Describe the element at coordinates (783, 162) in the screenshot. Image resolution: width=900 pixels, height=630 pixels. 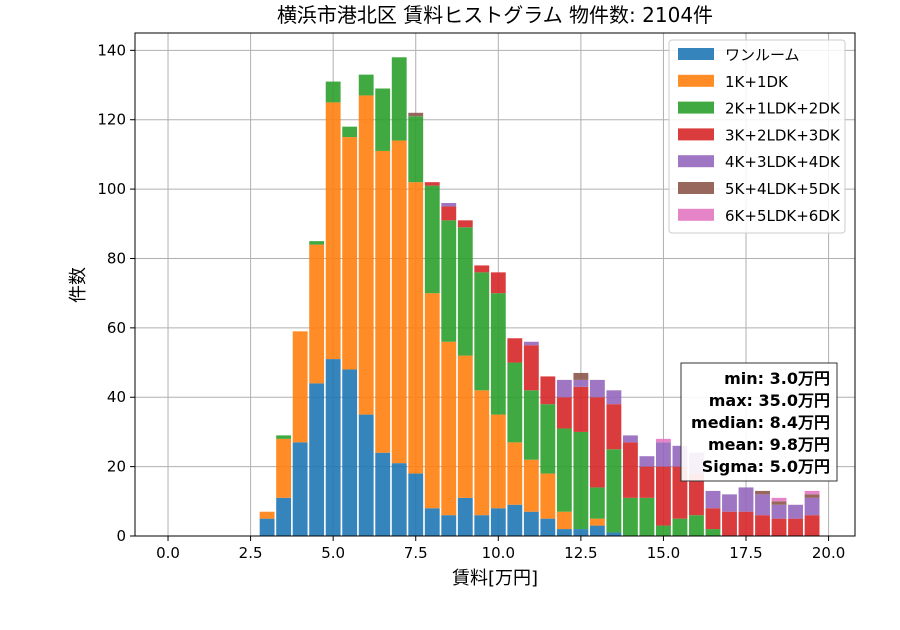
I see `legend-label: 4K+3LDK+4DK` at that location.